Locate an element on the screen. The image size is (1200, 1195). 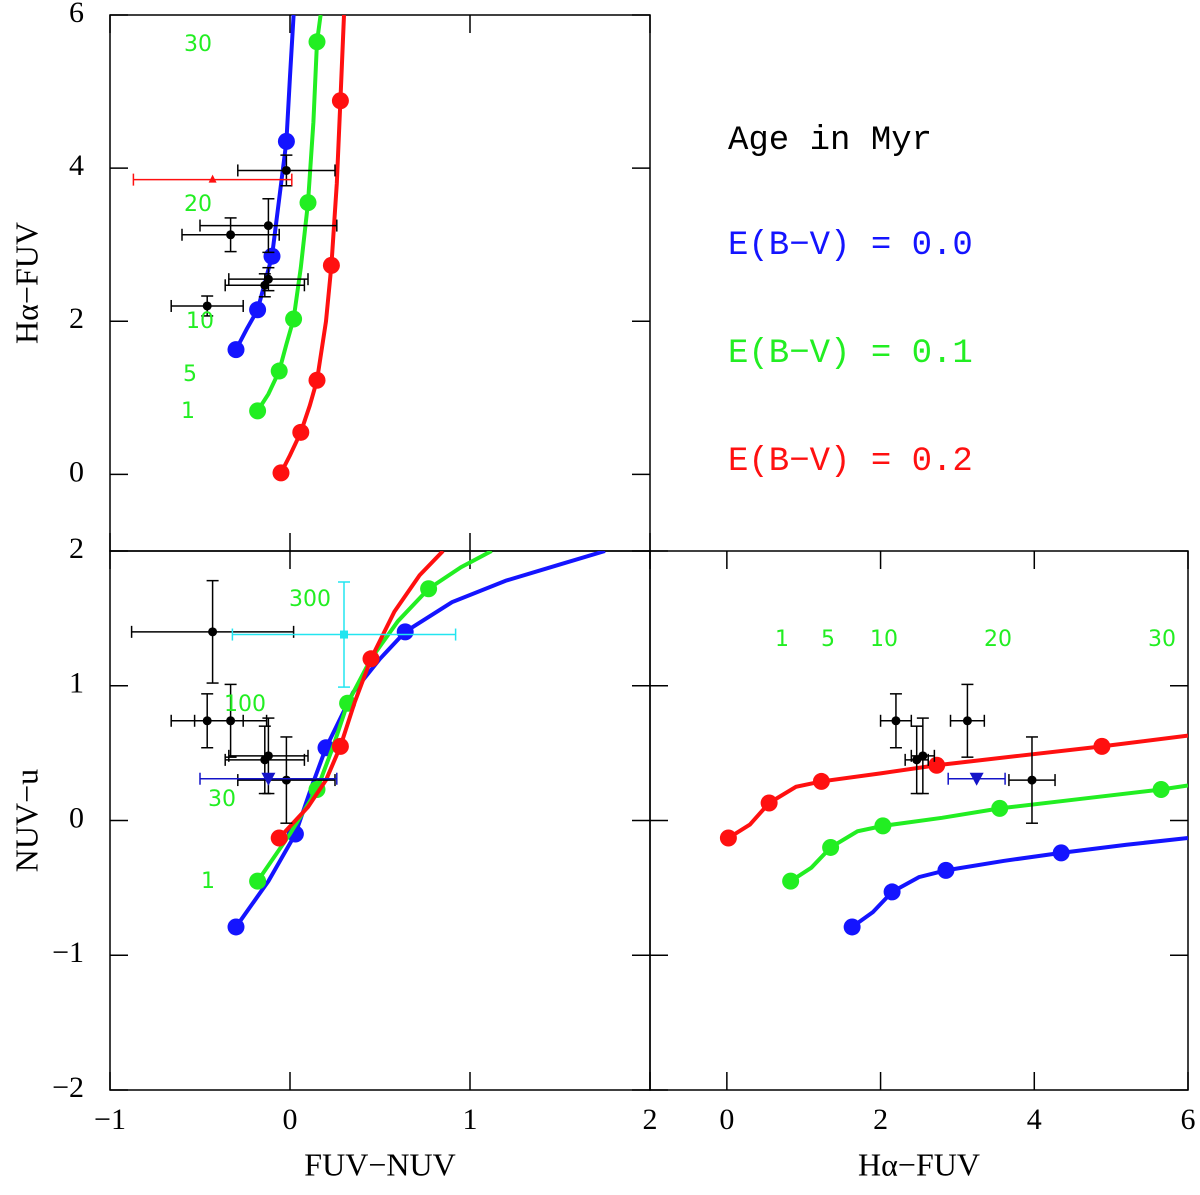
legend-title: Age in Myr is located at coordinates (830, 141).